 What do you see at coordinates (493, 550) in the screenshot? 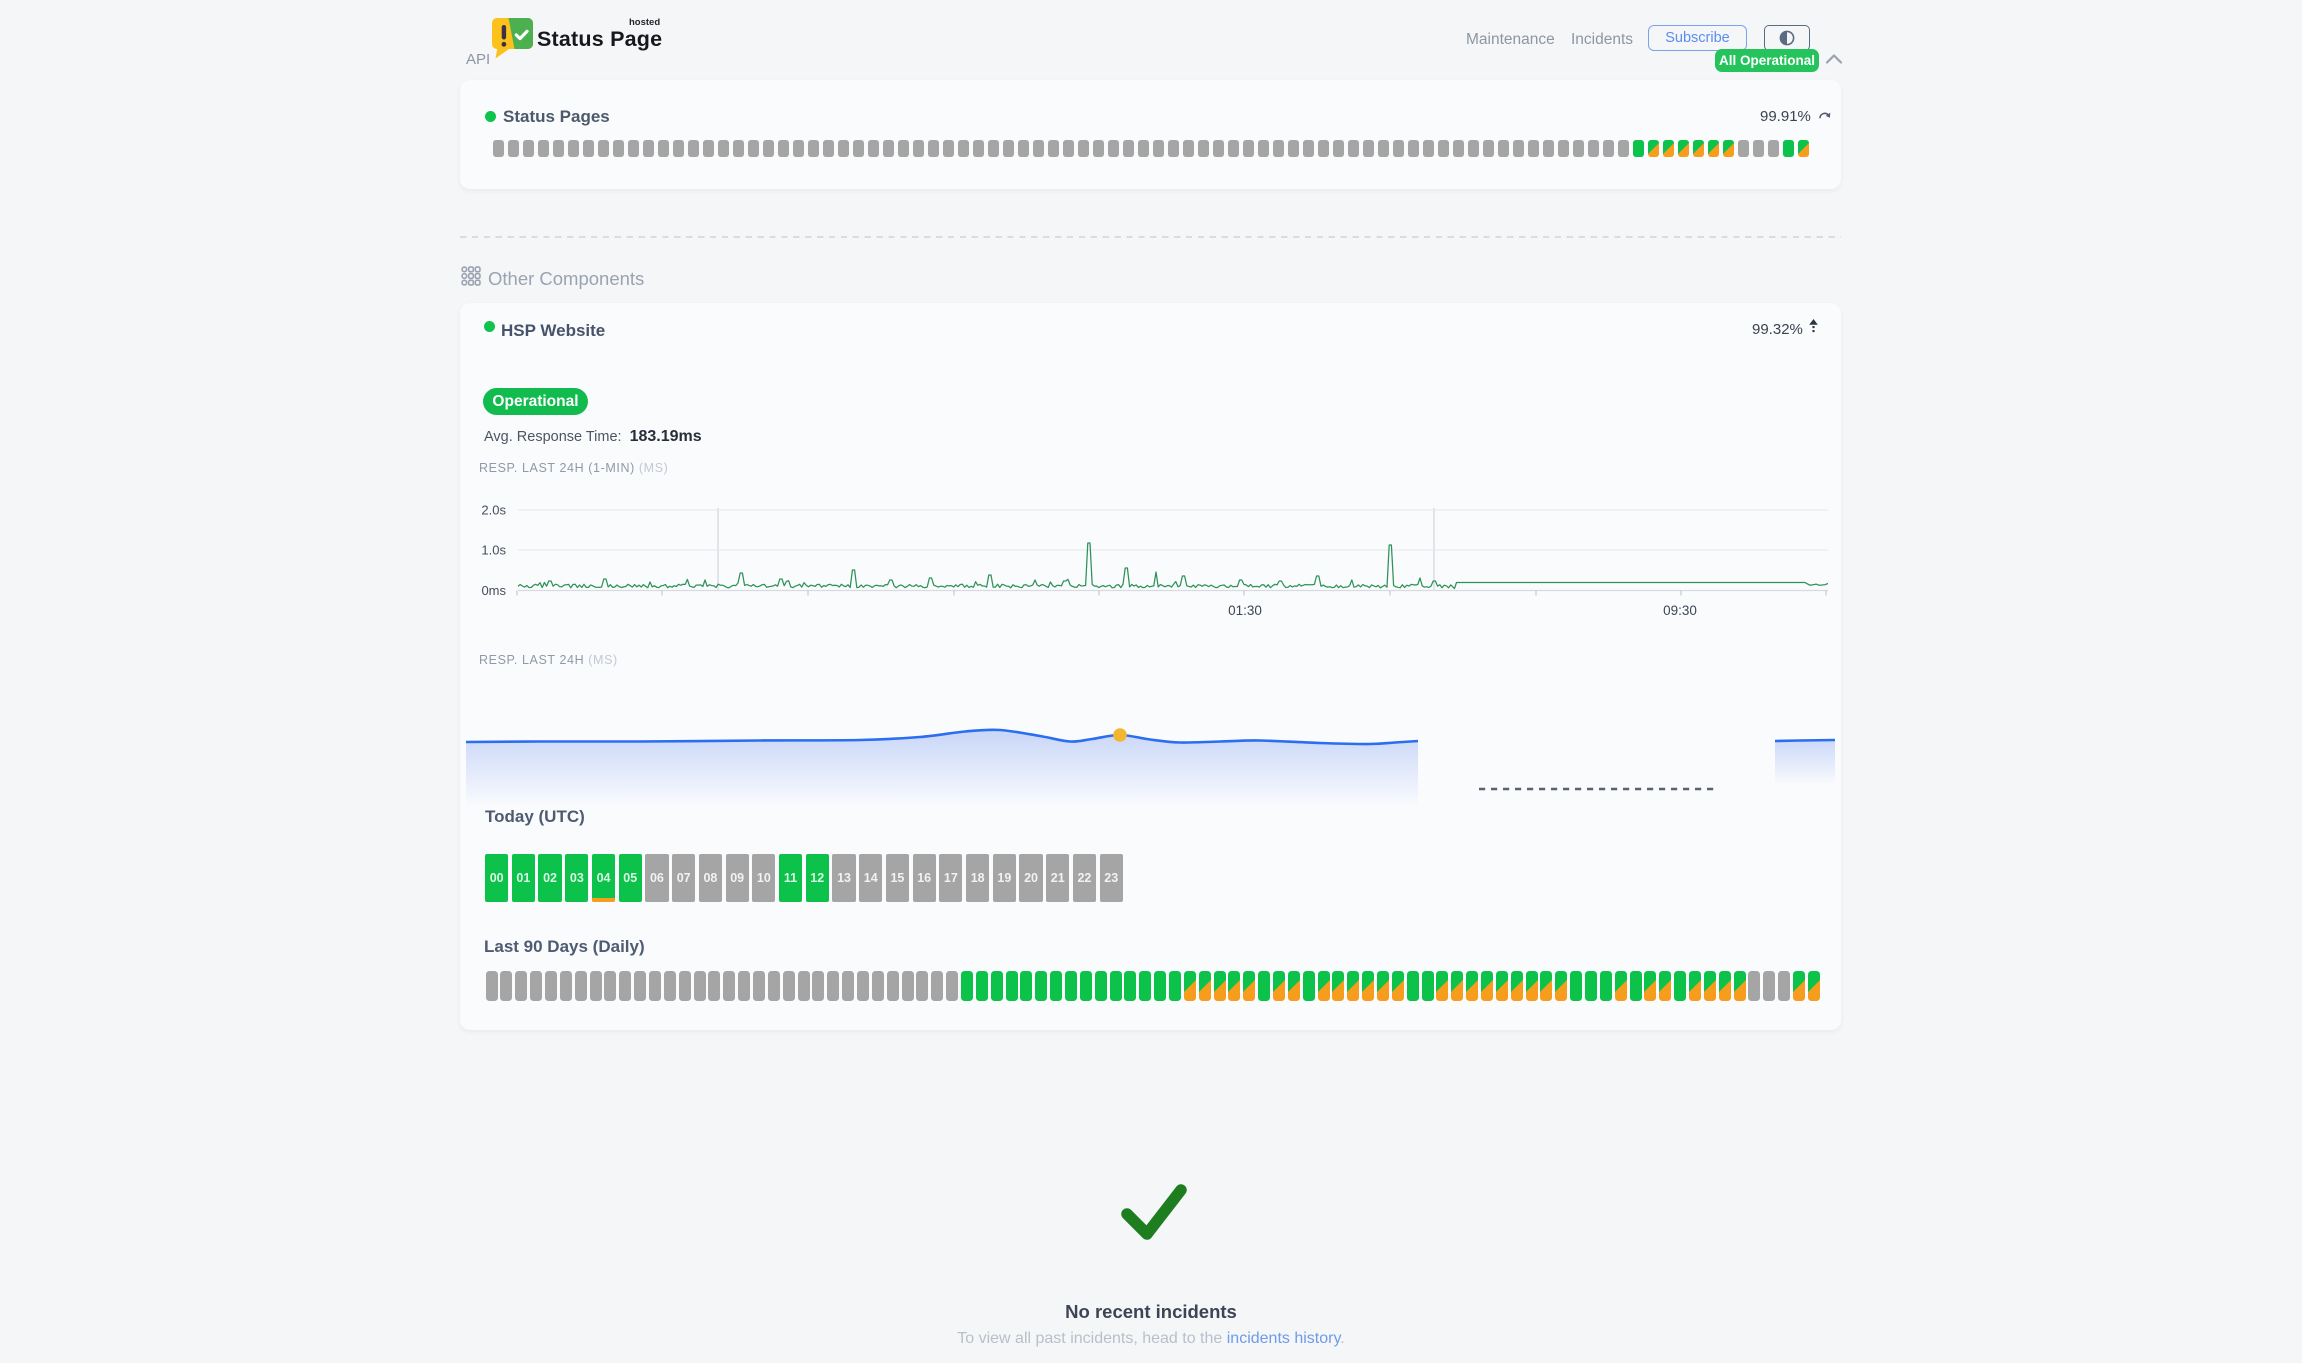
I see `svg-text: 1.0s` at bounding box center [493, 550].